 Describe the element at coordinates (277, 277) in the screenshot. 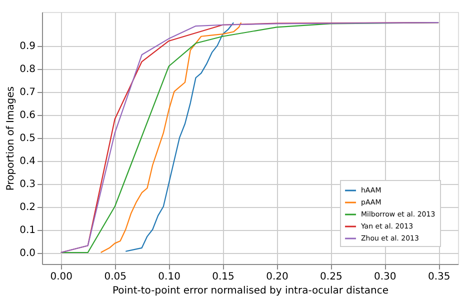

I see `x-tick-label: 0.20` at that location.